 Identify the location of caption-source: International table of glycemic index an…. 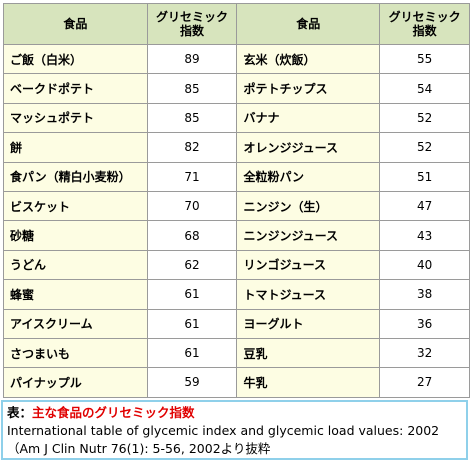
(223, 430).